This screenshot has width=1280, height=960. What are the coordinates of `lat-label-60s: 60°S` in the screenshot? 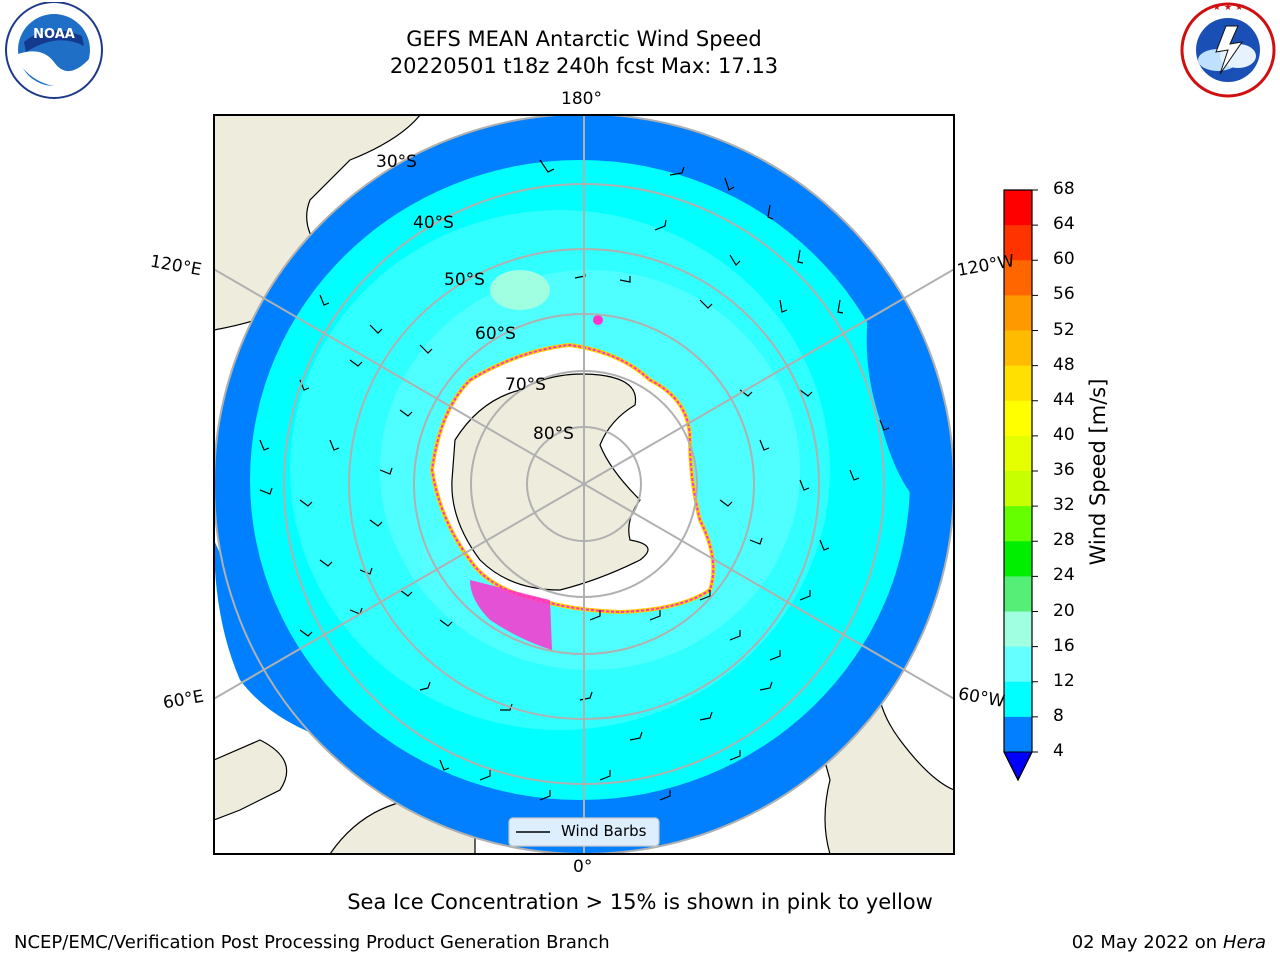 It's located at (495, 334).